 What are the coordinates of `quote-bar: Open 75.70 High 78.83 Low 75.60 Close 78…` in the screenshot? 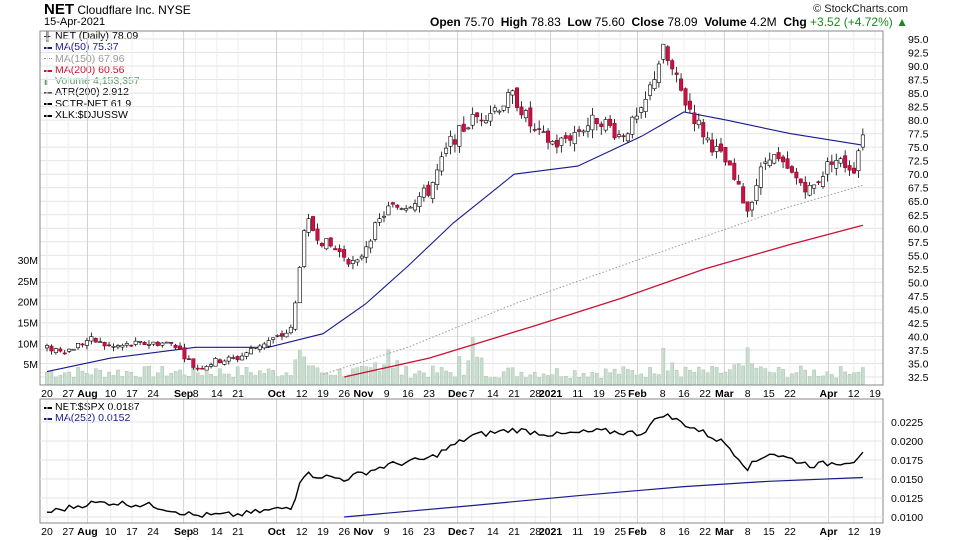 It's located at (669, 22).